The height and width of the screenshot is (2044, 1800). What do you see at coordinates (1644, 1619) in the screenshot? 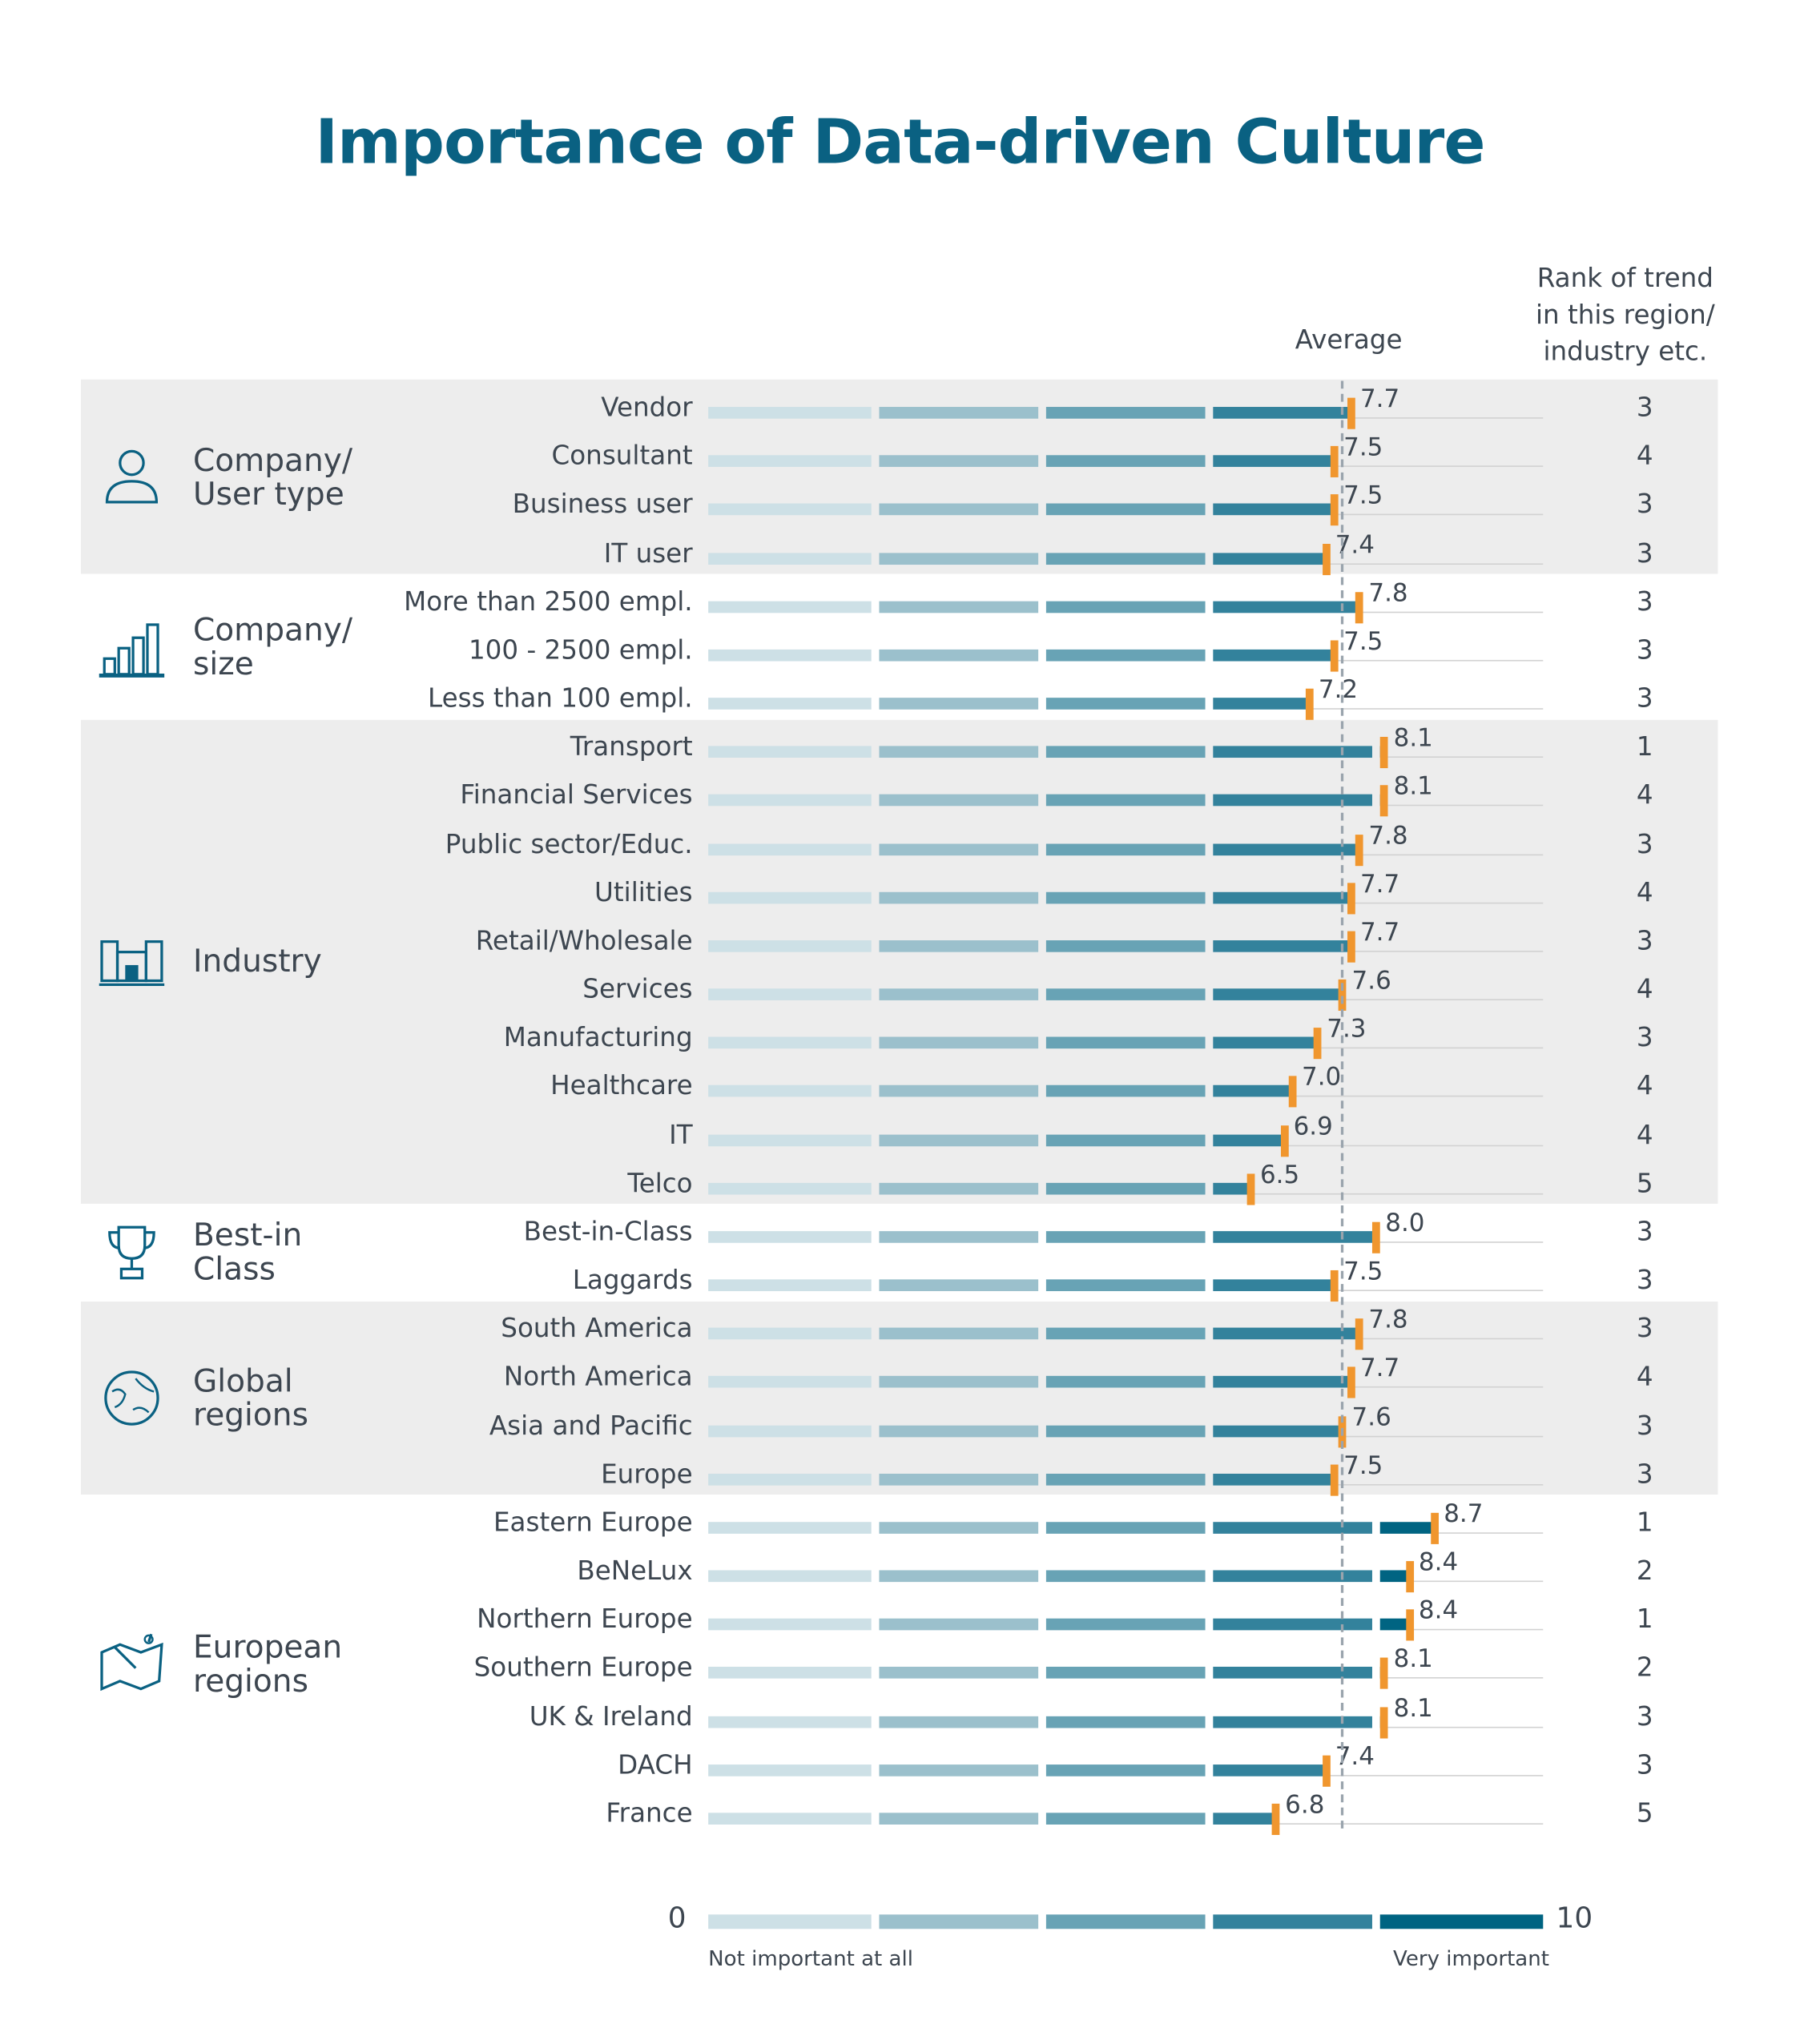
I see `rank-value: 1` at bounding box center [1644, 1619].